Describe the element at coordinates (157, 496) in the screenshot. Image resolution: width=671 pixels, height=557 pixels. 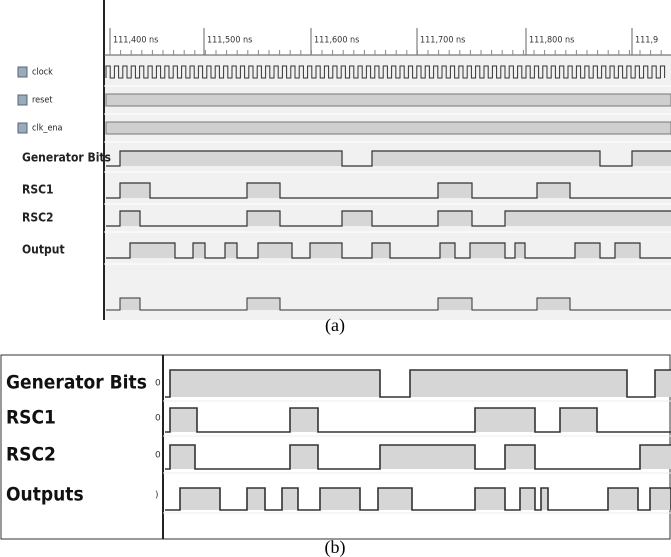
I see `signal-value: )` at that location.